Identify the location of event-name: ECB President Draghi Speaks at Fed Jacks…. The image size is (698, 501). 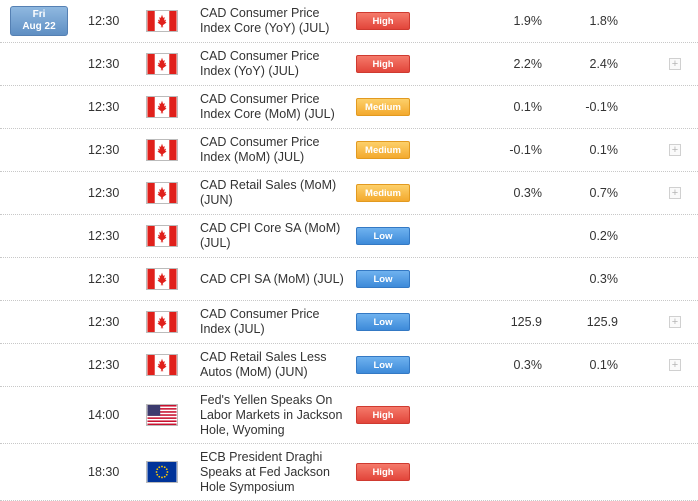
(265, 471).